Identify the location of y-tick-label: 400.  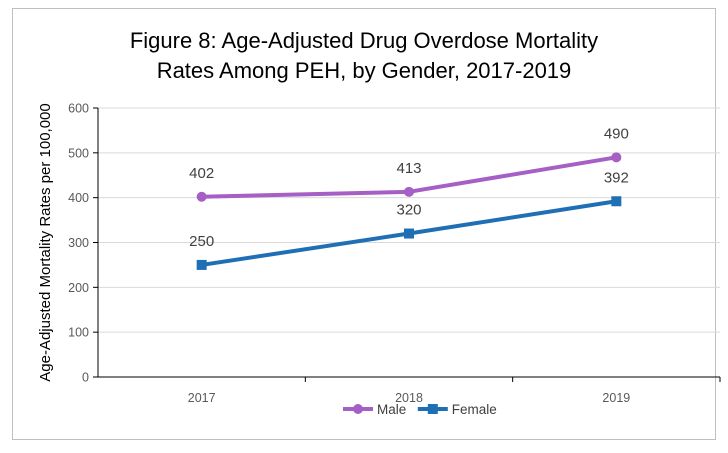
(78, 198).